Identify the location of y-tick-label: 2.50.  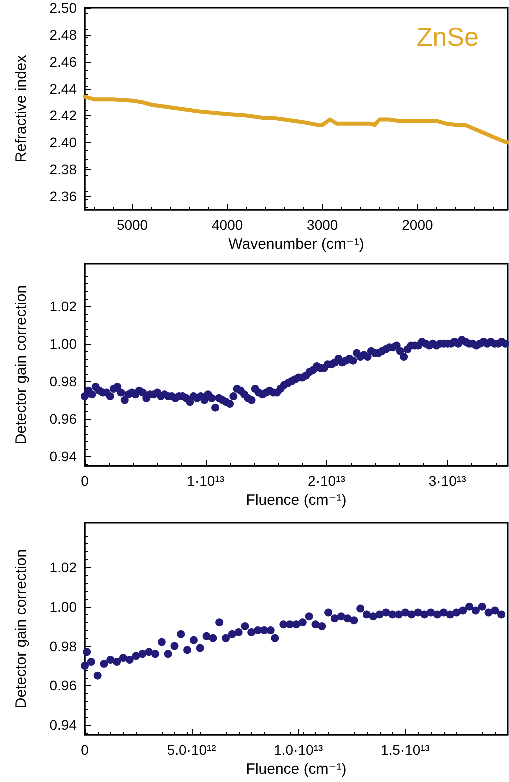
(64, 8).